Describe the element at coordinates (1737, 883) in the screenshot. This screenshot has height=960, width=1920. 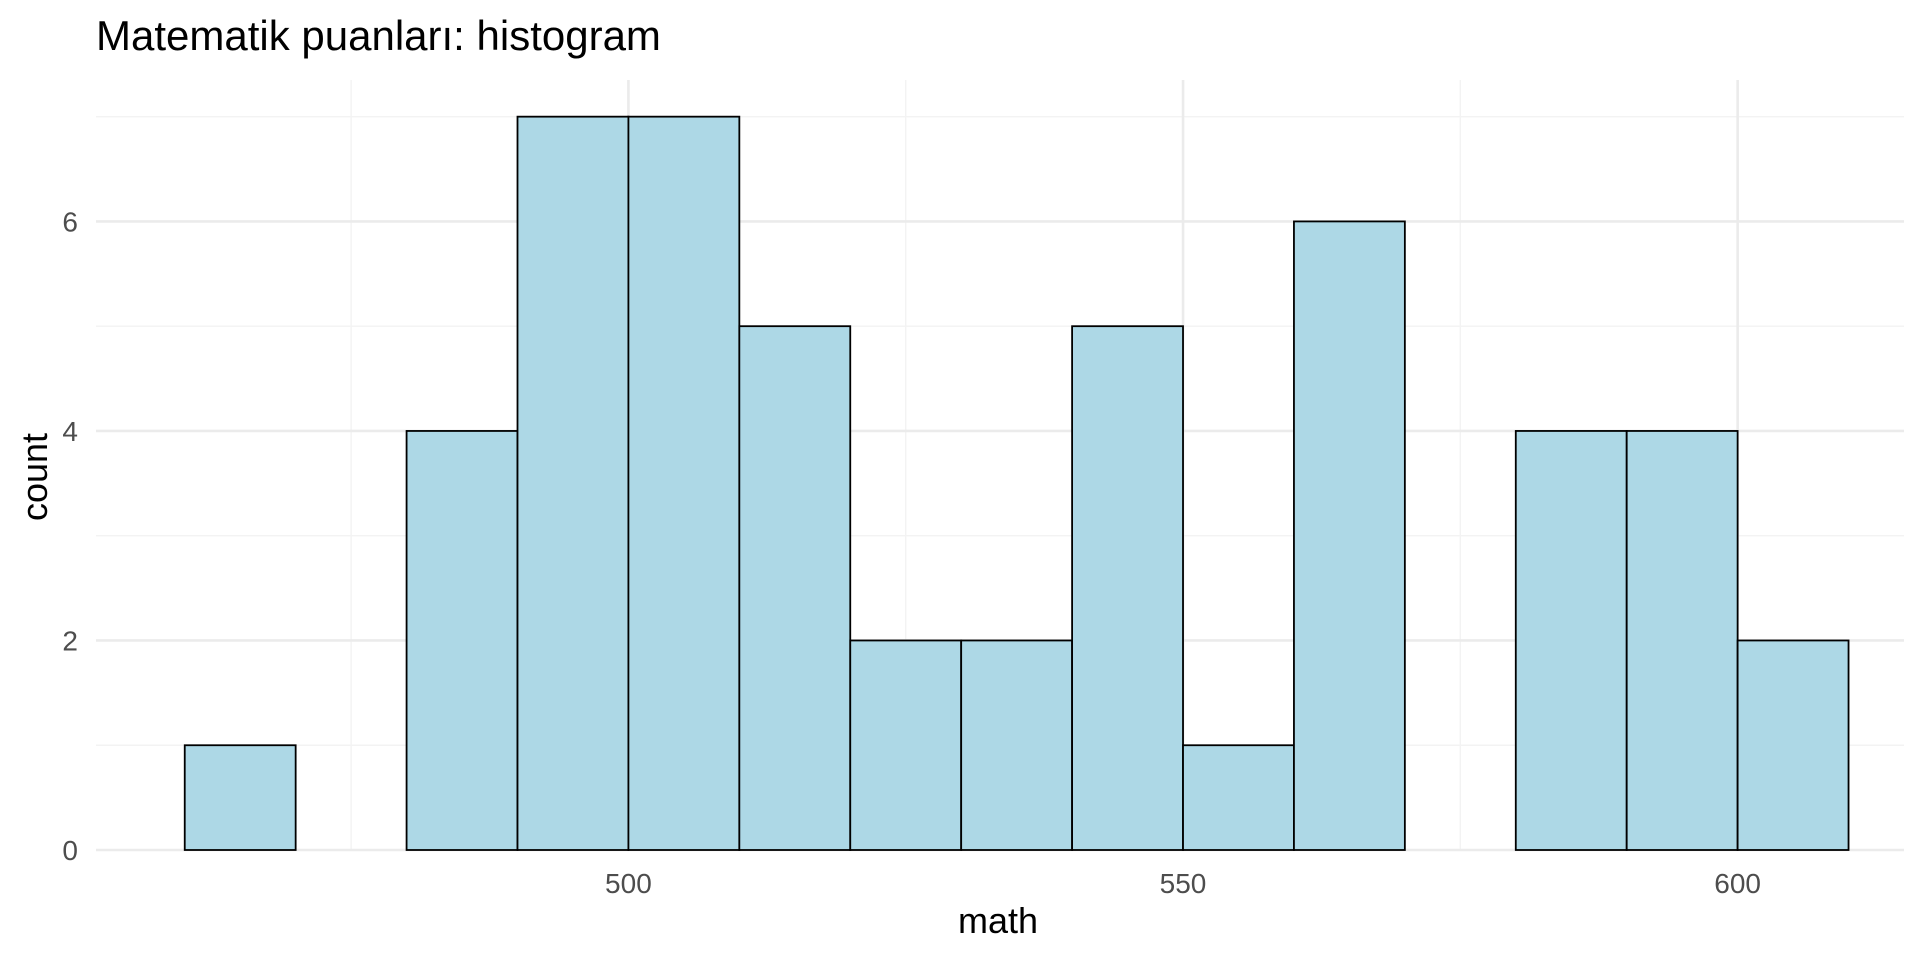
I see `x-tick-label: 600` at that location.